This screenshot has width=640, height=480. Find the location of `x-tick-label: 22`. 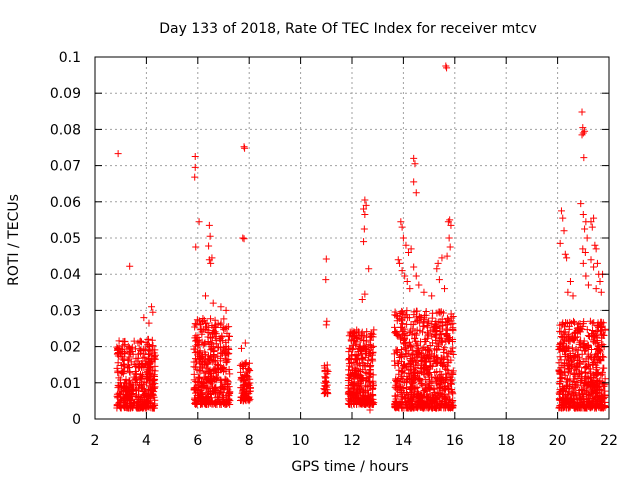

x-tick-label: 22 is located at coordinates (609, 441).